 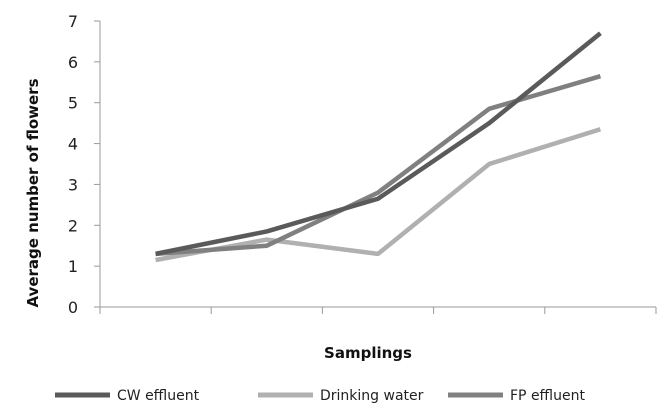 I want to click on x-axis-title: Samplings, so click(x=368, y=353).